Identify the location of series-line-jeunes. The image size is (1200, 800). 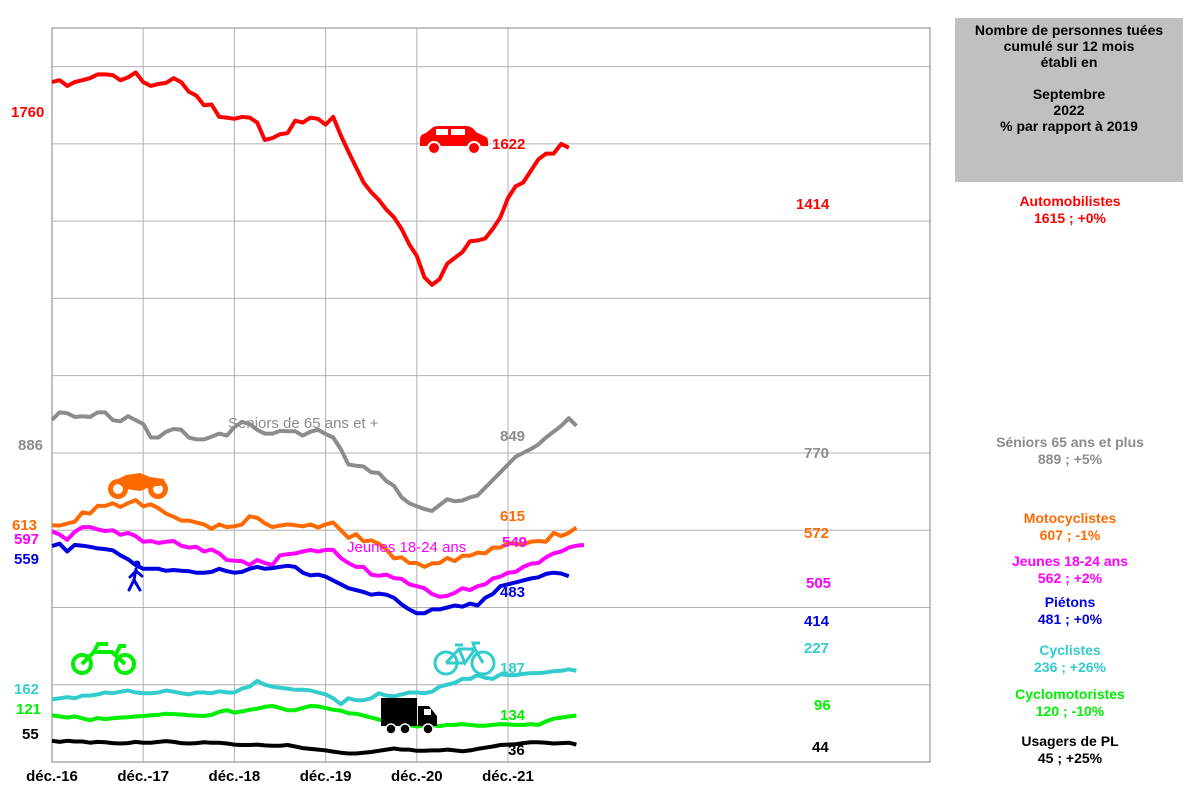
(318, 562).